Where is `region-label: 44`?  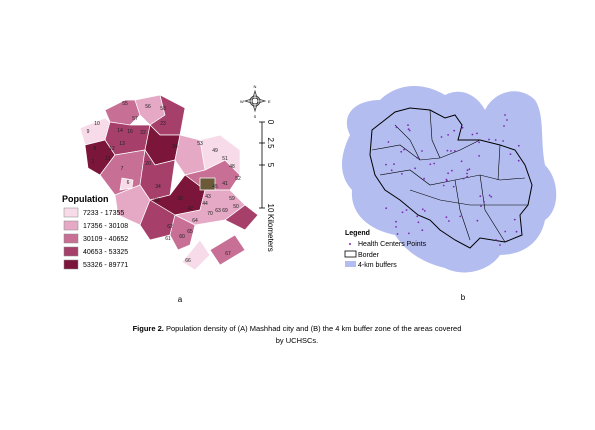
region-label: 44 is located at coordinates (205, 204).